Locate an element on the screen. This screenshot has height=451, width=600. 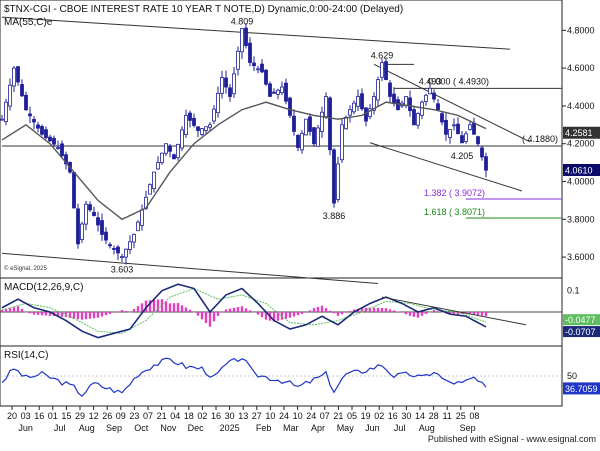
time-day-label: 10 is located at coordinates (270, 416).